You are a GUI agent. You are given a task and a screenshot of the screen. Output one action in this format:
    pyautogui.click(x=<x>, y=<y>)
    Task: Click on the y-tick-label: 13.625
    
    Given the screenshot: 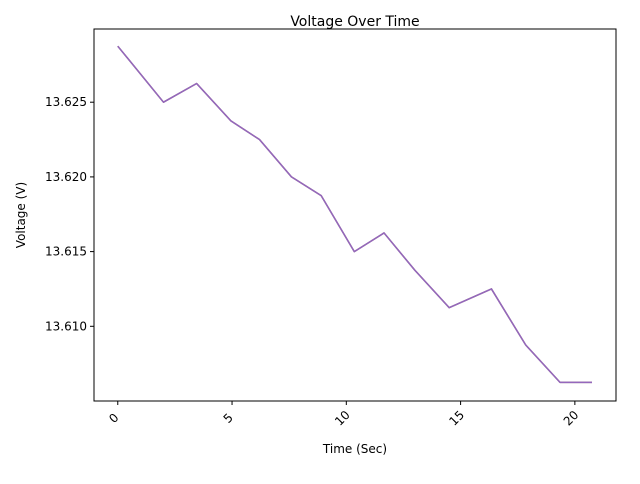 What is the action you would take?
    pyautogui.click(x=66, y=102)
    